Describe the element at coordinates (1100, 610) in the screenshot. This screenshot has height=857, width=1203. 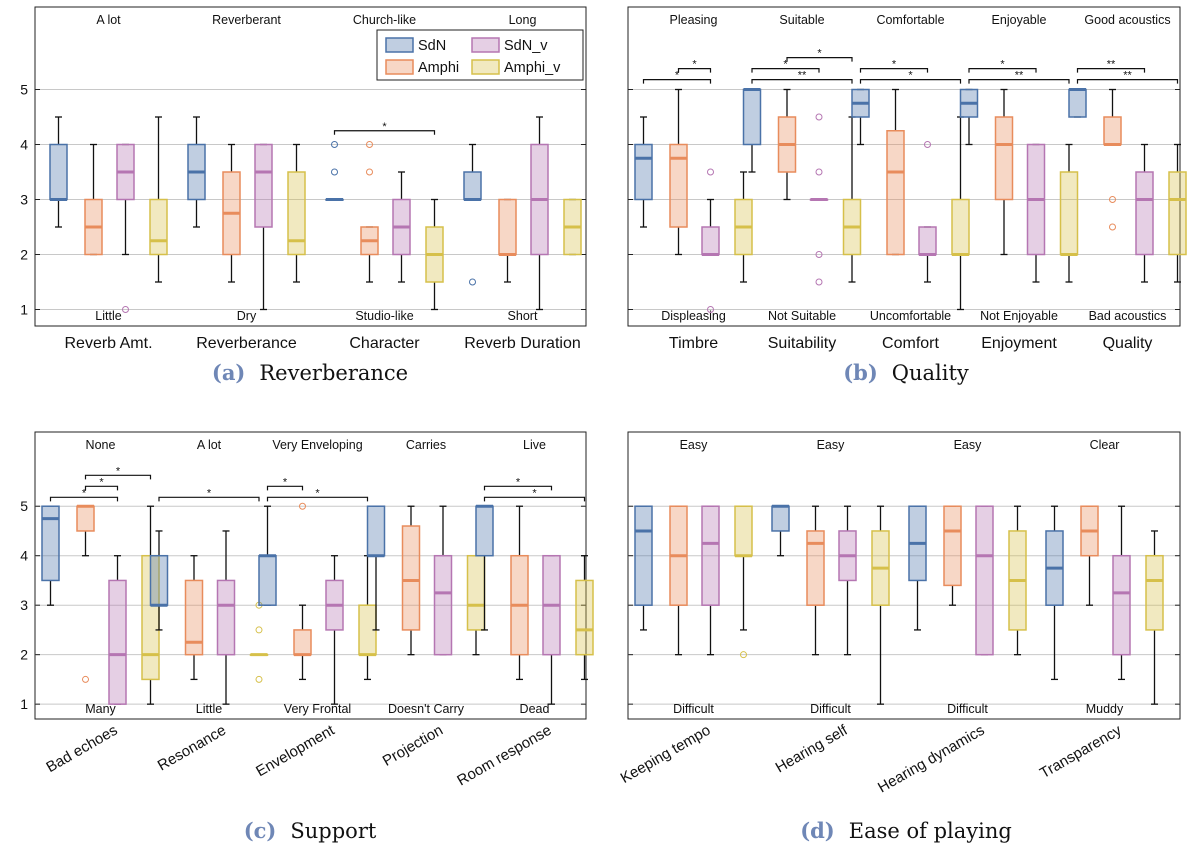
I see `category-3: Clear Muddy Transparency` at that location.